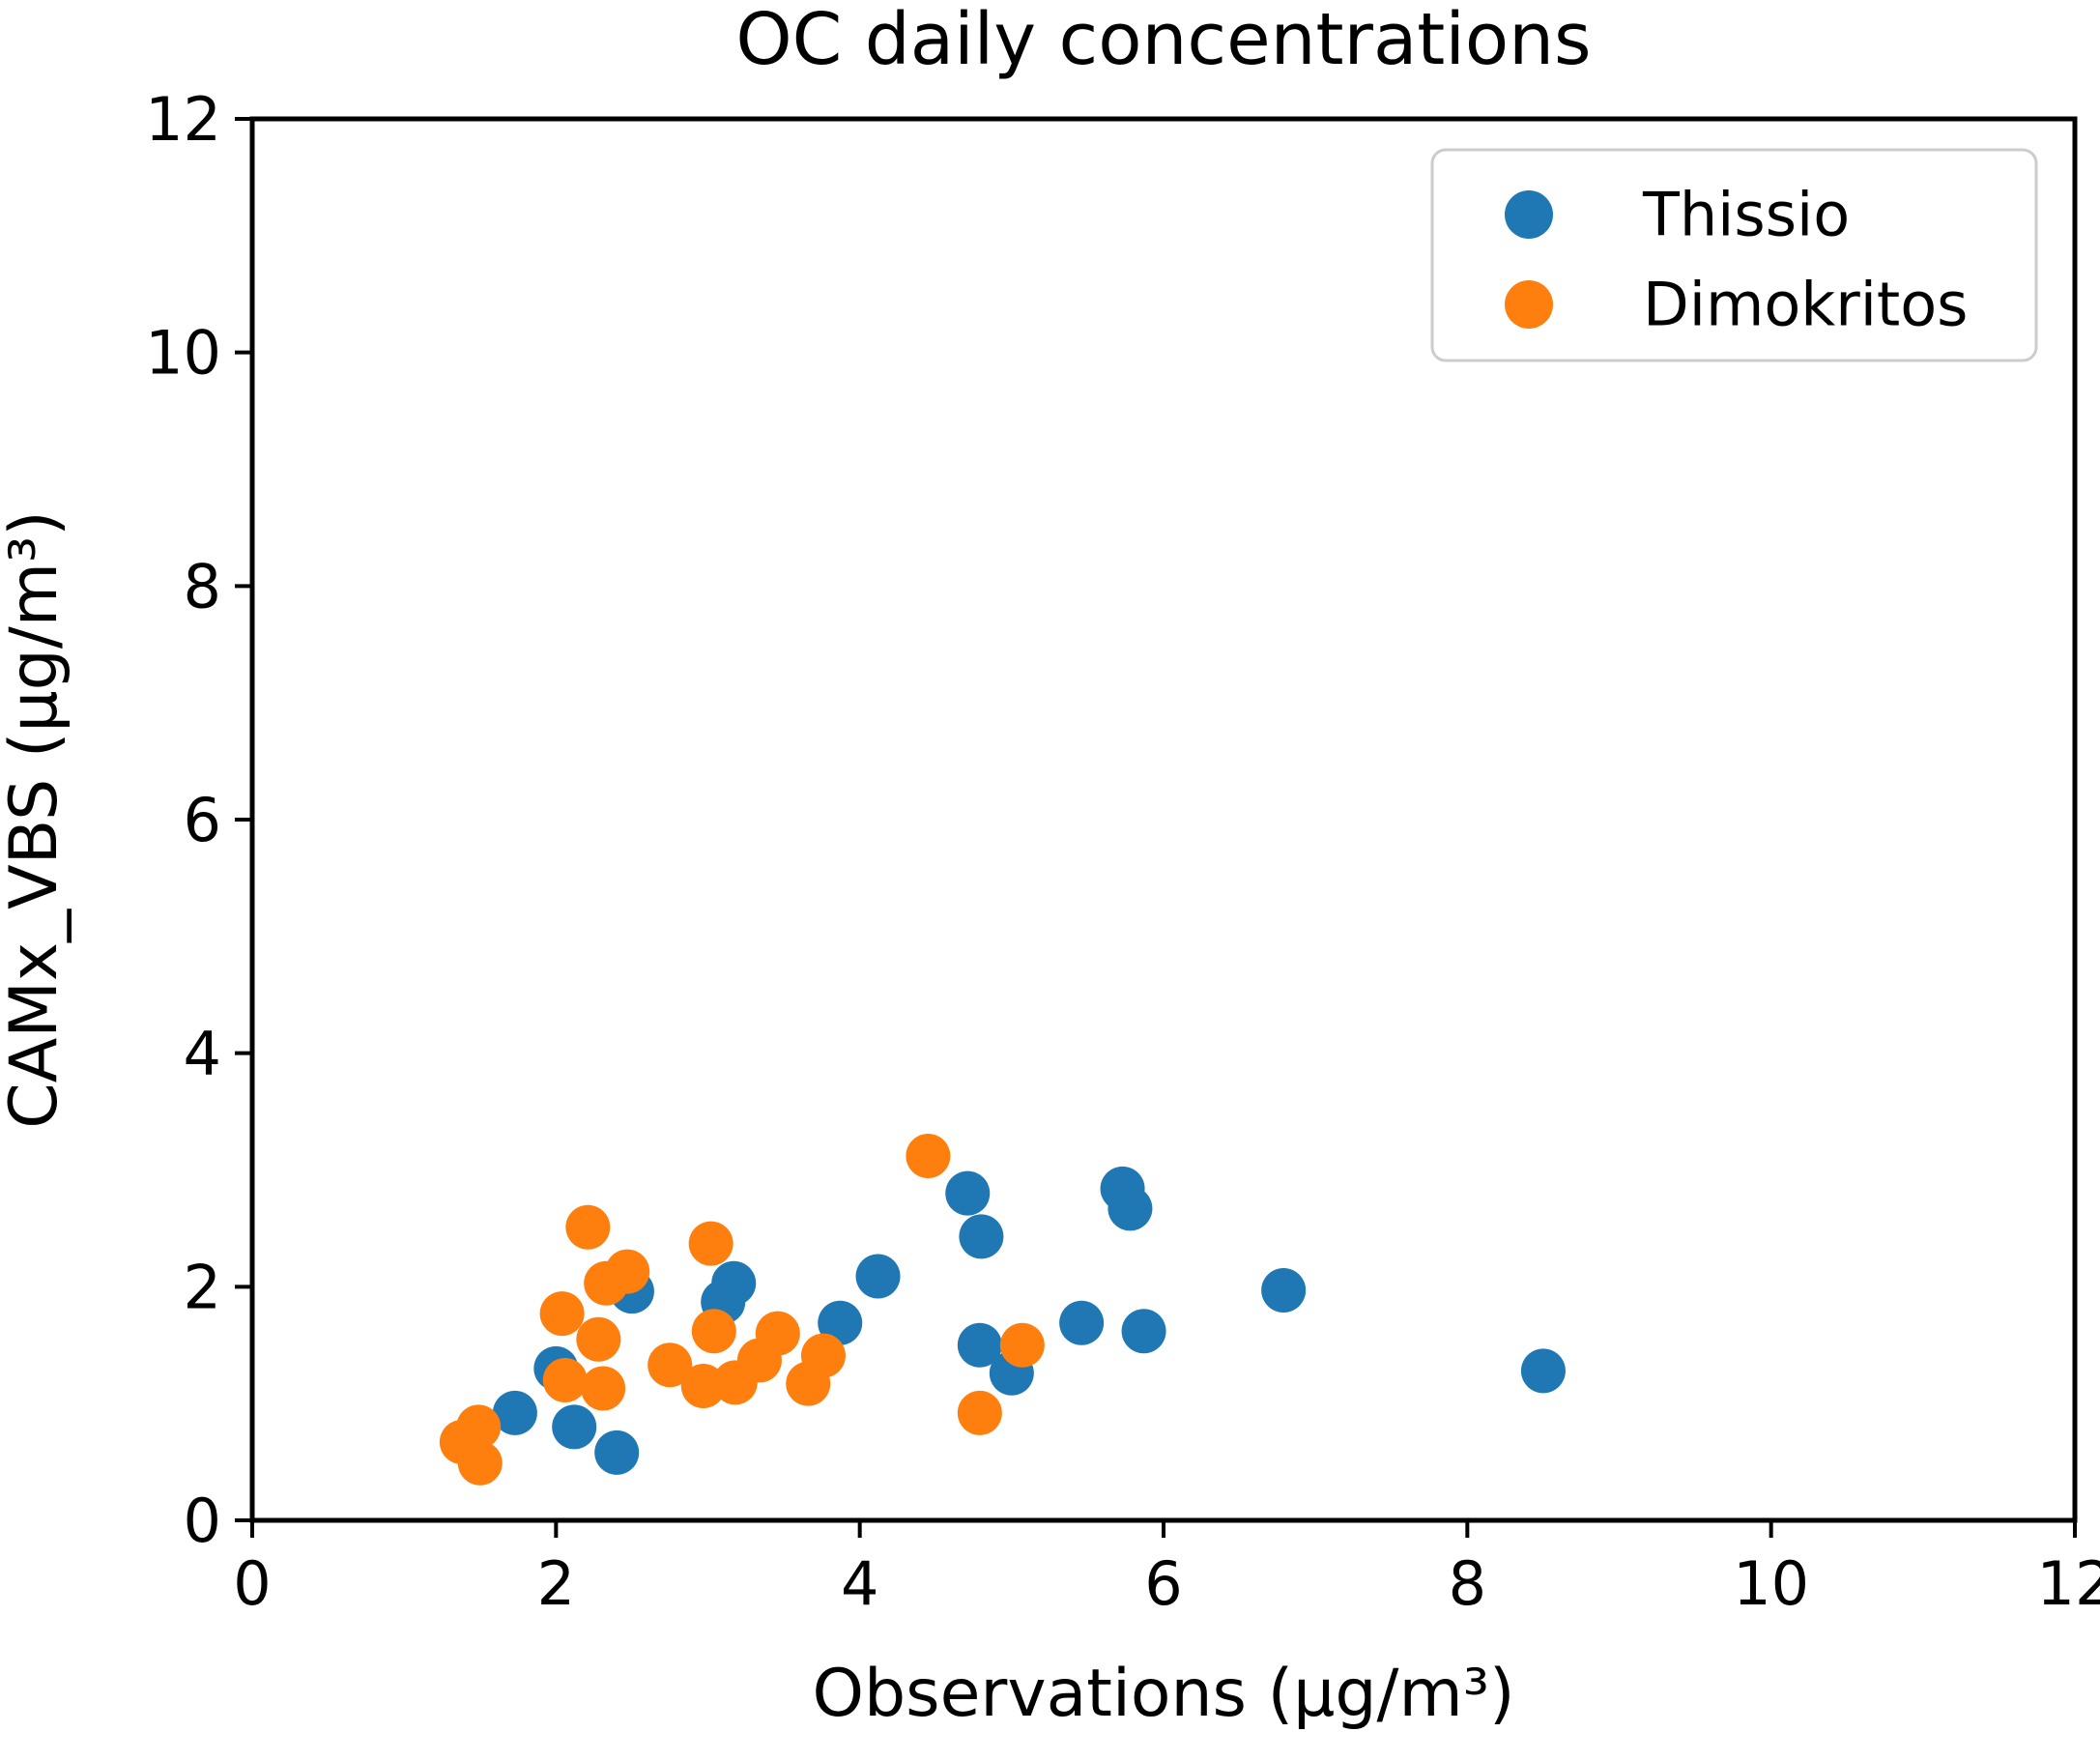  I want to click on x-tick-label: 6, so click(1163, 1583).